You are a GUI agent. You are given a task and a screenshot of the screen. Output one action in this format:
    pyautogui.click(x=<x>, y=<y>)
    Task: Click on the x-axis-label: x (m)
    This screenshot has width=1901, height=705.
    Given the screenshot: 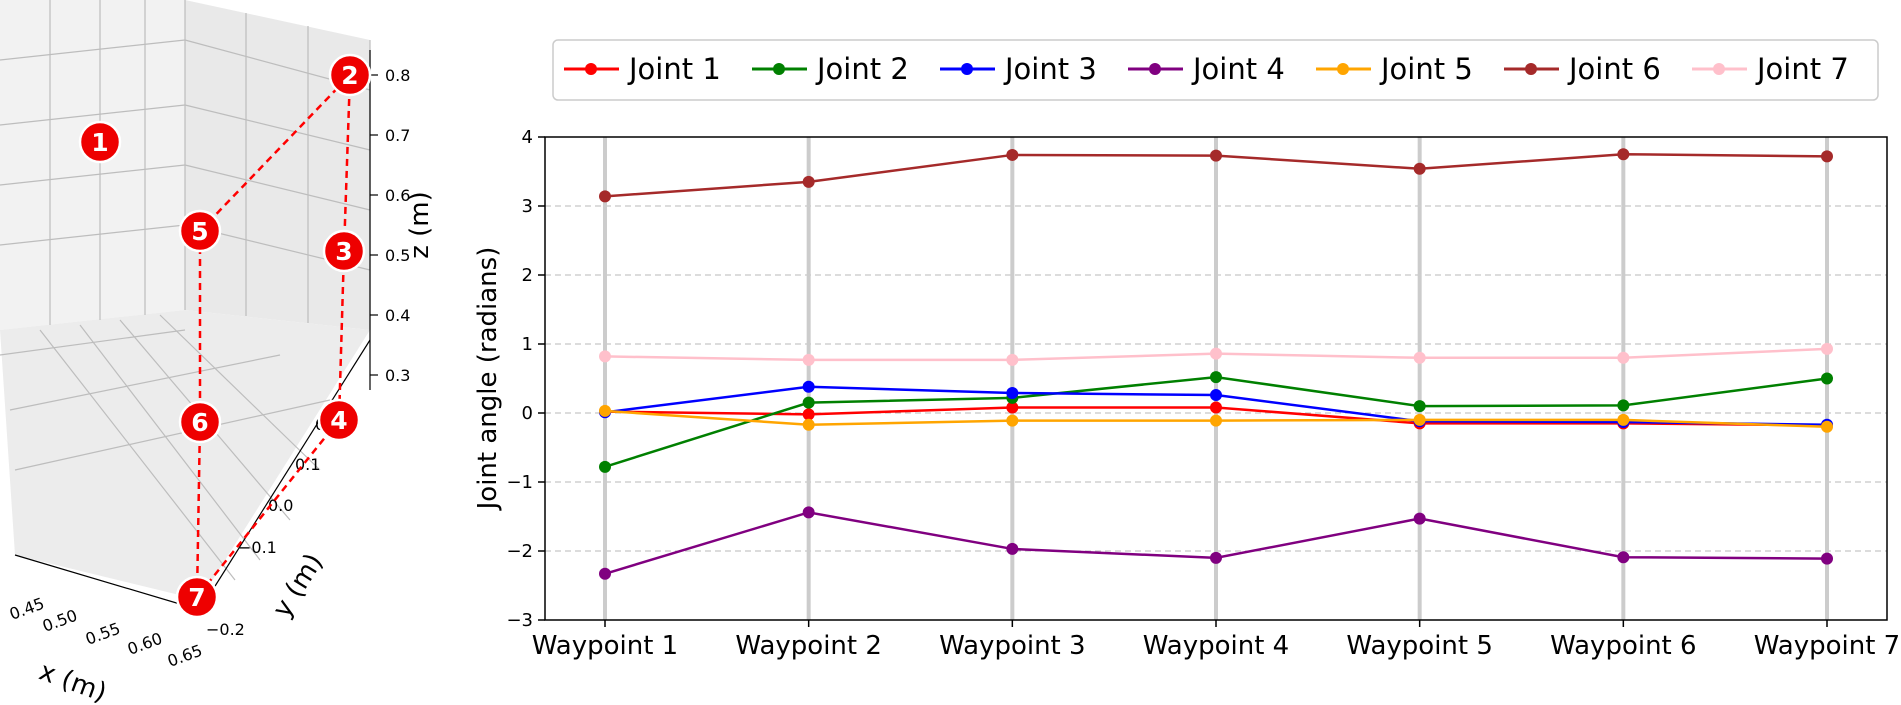 What is the action you would take?
    pyautogui.click(x=72, y=681)
    